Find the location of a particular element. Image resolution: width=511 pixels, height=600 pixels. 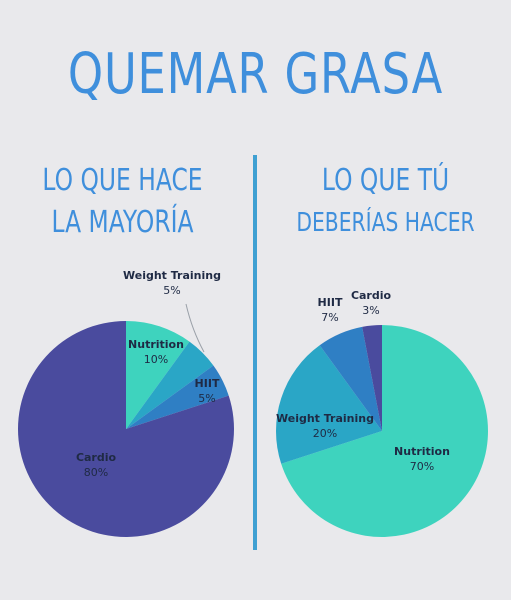

pie-1-label-hiit: HIIT is located at coordinates (330, 302).